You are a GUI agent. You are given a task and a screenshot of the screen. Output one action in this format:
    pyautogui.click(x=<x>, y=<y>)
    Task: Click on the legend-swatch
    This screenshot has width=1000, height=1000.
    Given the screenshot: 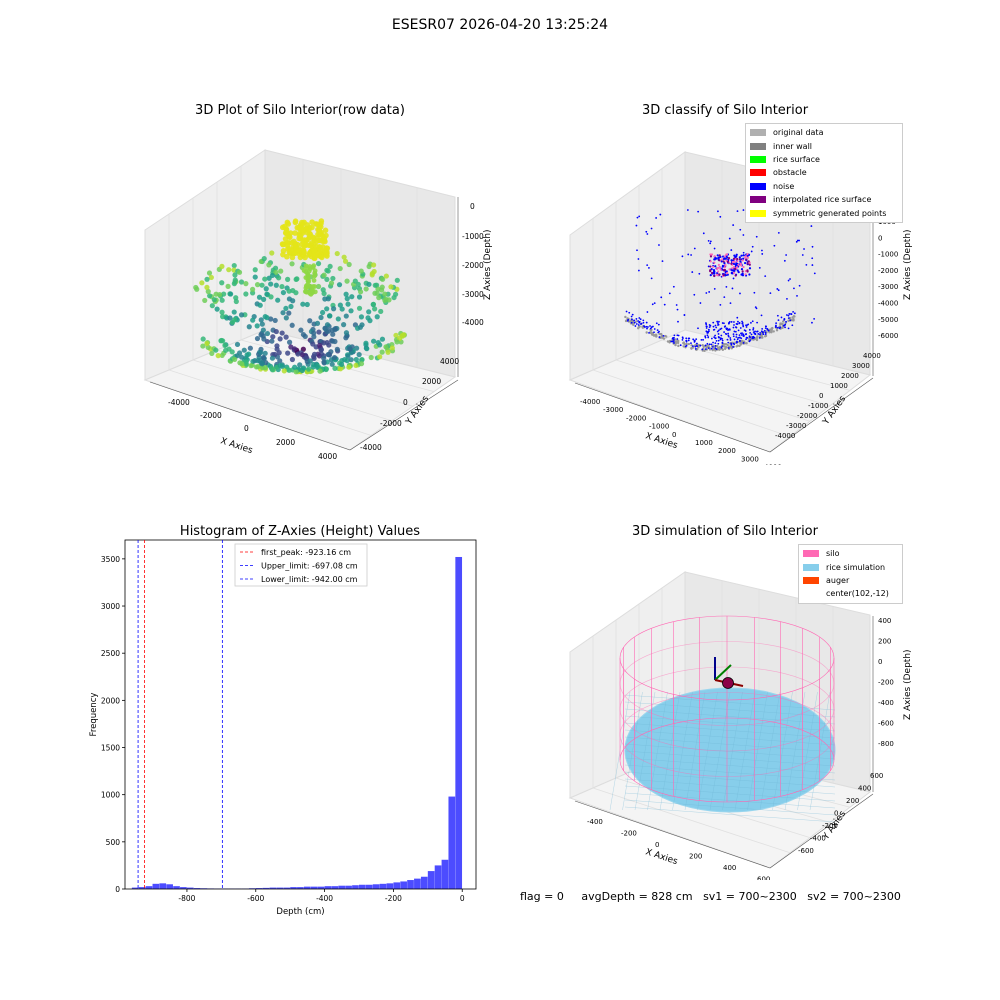 What is the action you would take?
    pyautogui.click(x=758, y=159)
    